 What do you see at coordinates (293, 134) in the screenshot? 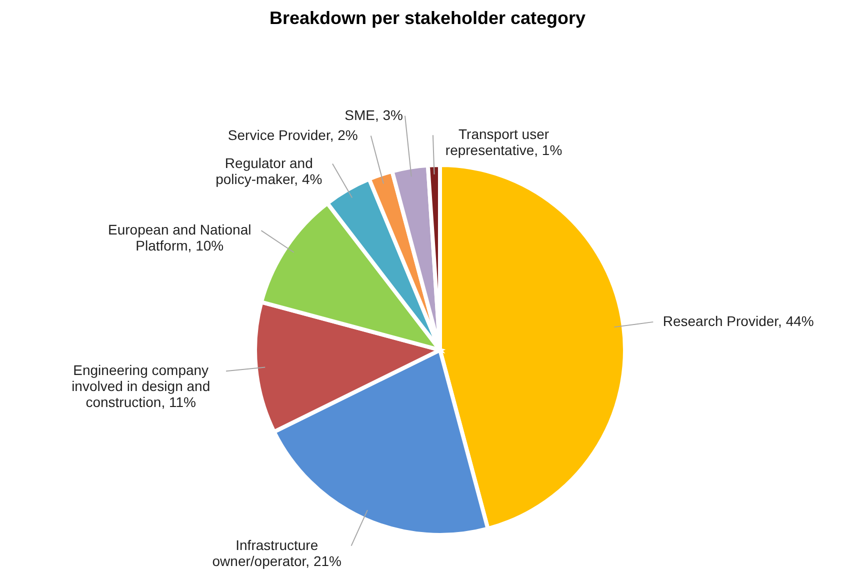
I see `slice-label: Service Provider, 2%` at bounding box center [293, 134].